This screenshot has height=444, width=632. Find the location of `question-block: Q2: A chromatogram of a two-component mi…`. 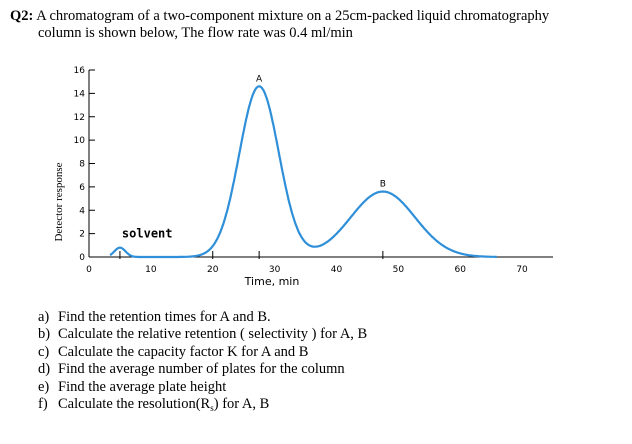

question-block: Q2: A chromatogram of a two-component mi… is located at coordinates (317, 25).